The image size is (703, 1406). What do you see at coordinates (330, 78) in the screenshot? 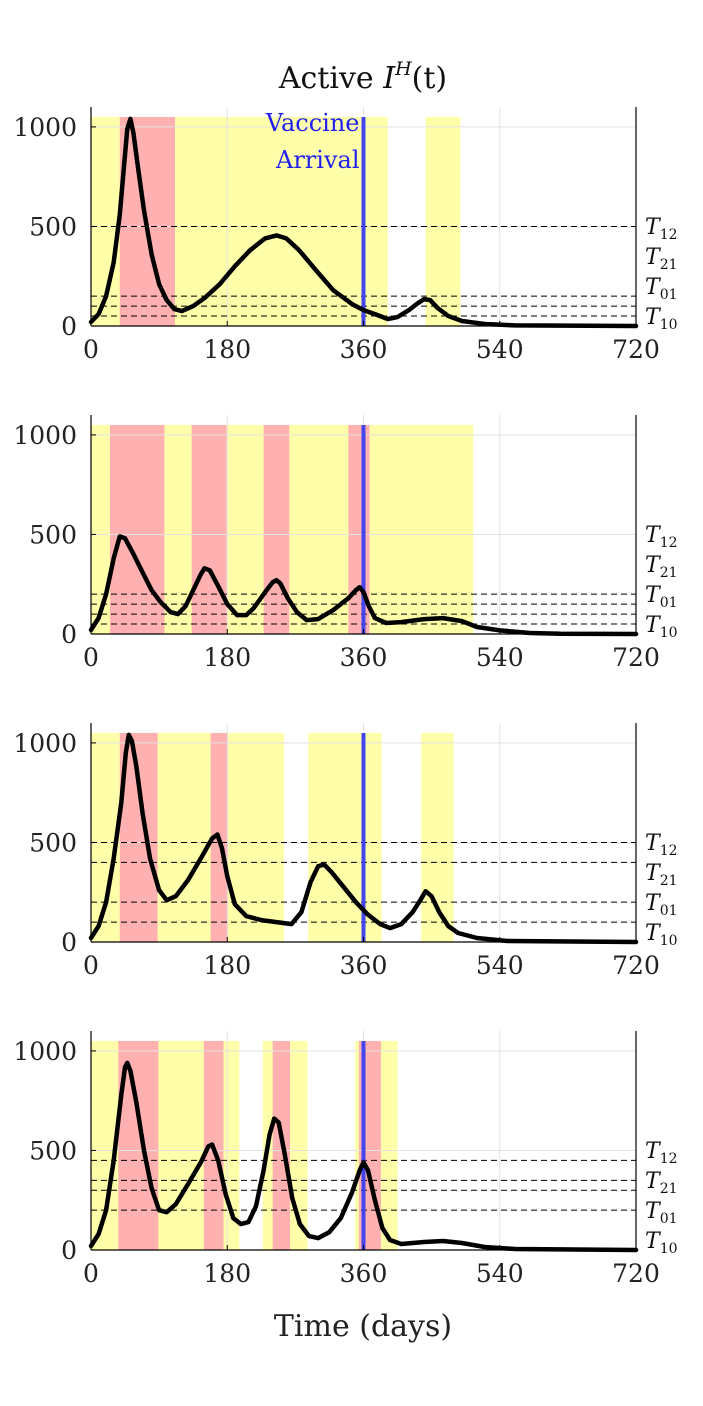
I see `title-text: Active` at bounding box center [330, 78].